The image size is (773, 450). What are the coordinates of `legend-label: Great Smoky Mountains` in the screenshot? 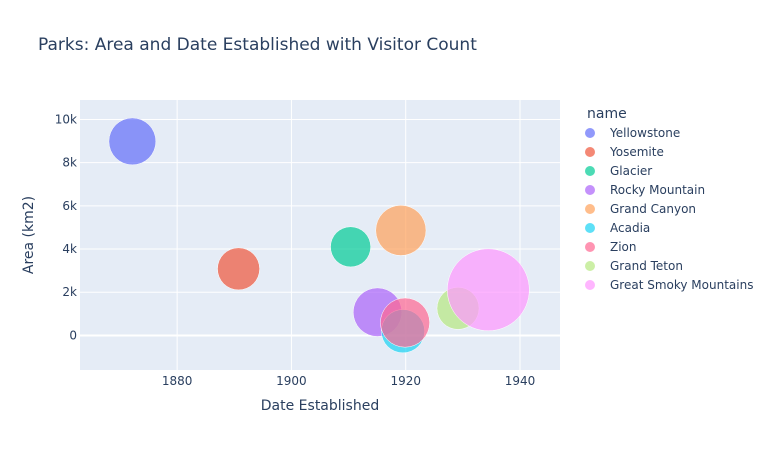 It's located at (681, 285).